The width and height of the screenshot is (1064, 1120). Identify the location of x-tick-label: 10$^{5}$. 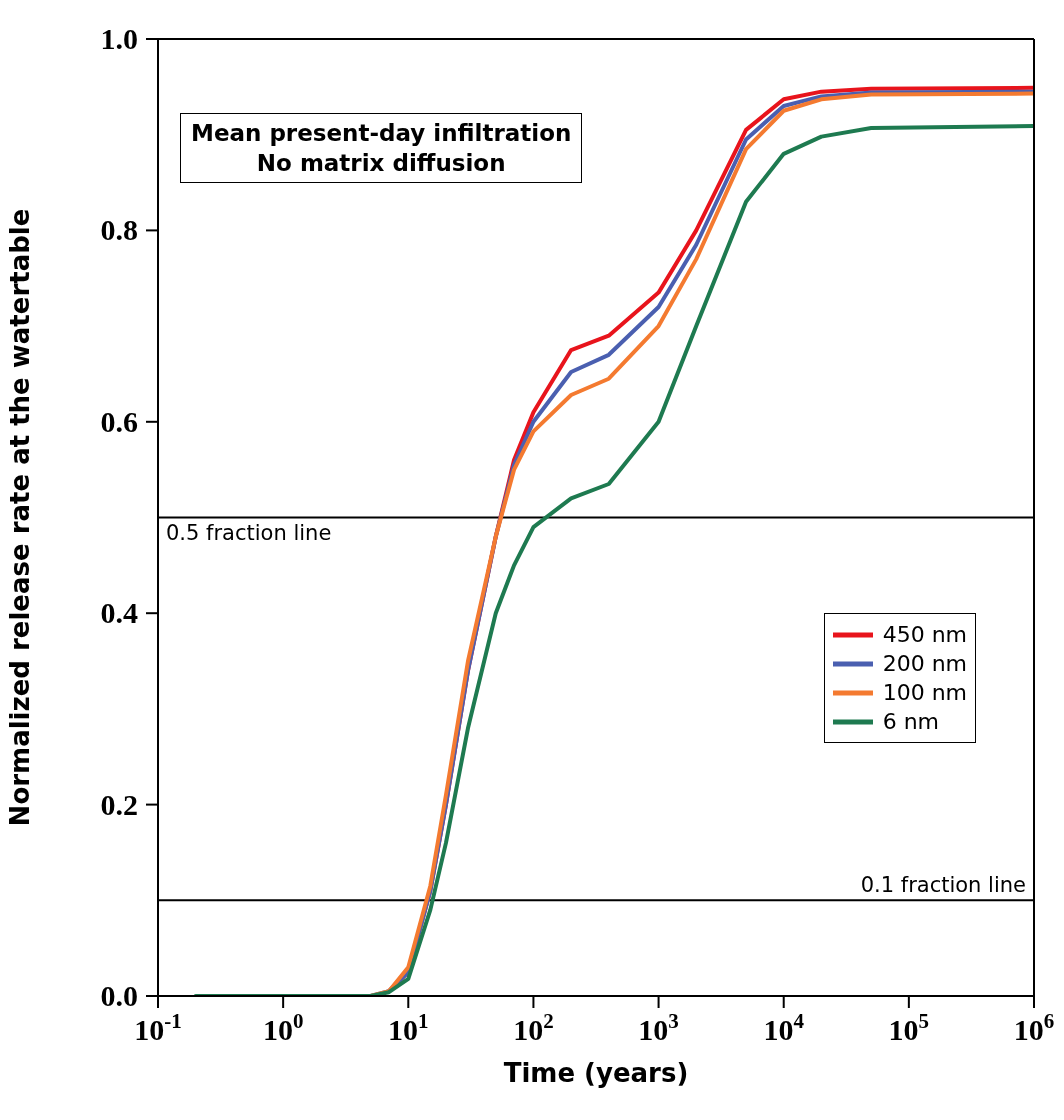
(909, 1027).